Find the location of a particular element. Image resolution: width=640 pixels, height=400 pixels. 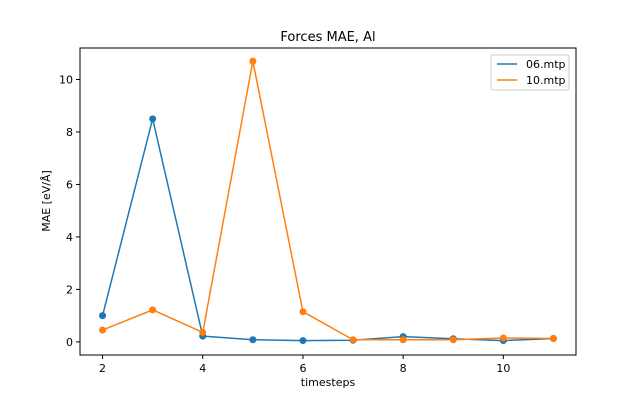

y-tick-label: 2 is located at coordinates (69, 289).